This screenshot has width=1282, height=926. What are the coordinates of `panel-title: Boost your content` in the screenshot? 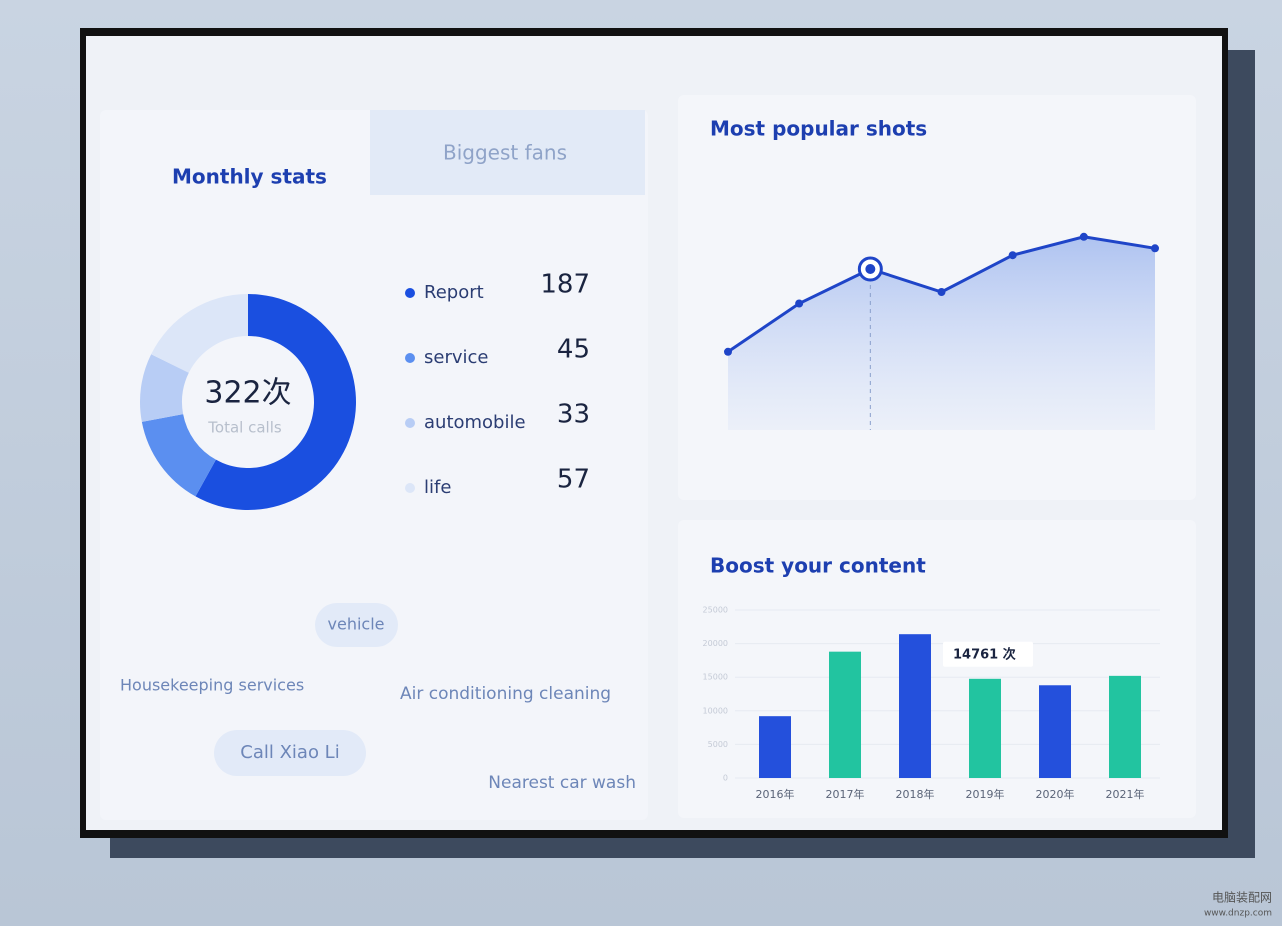 It's located at (818, 566).